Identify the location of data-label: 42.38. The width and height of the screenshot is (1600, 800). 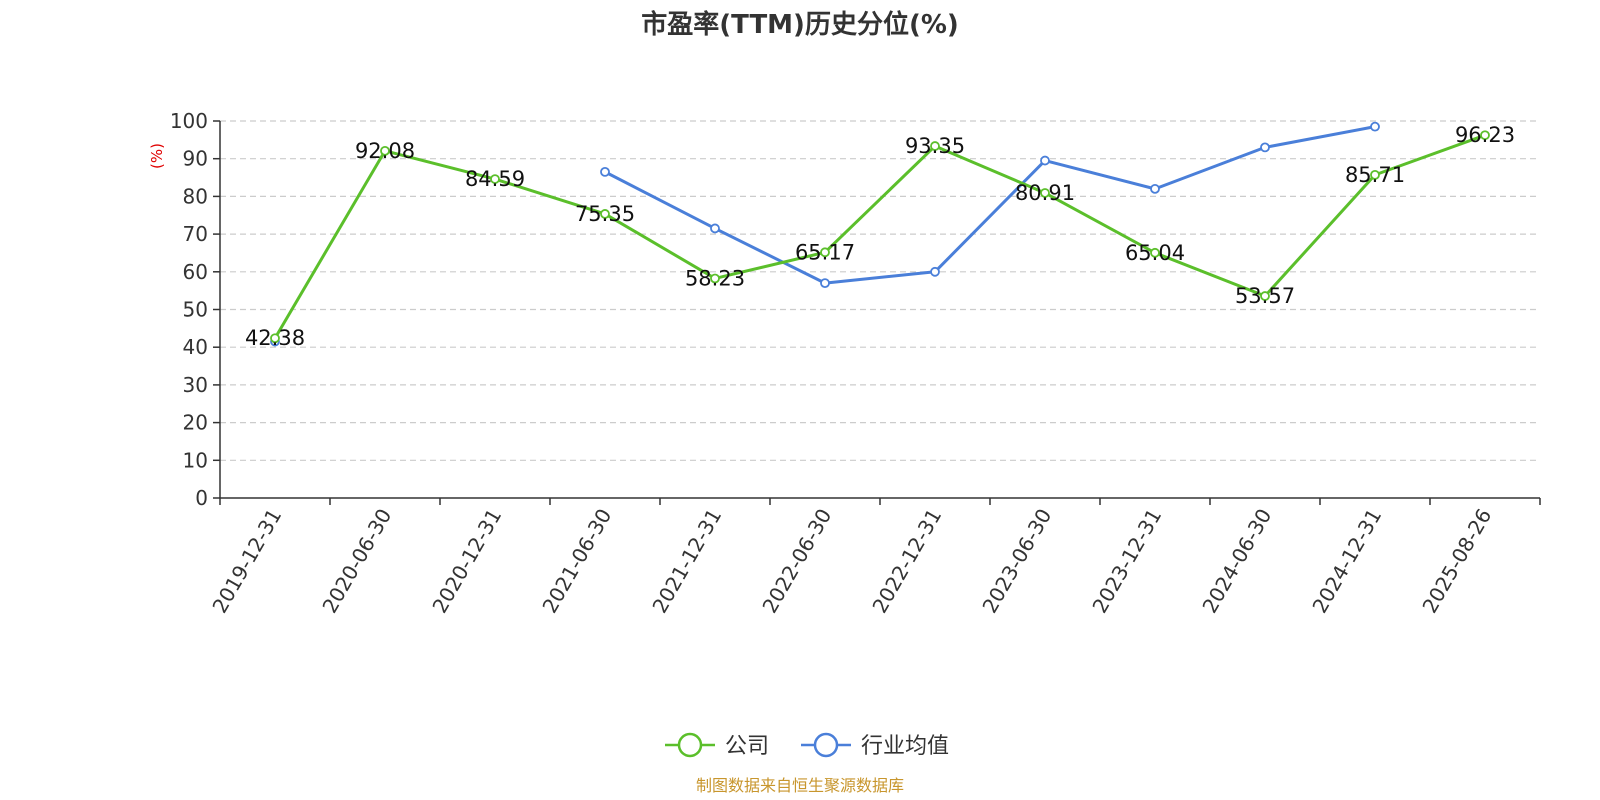
(275, 338).